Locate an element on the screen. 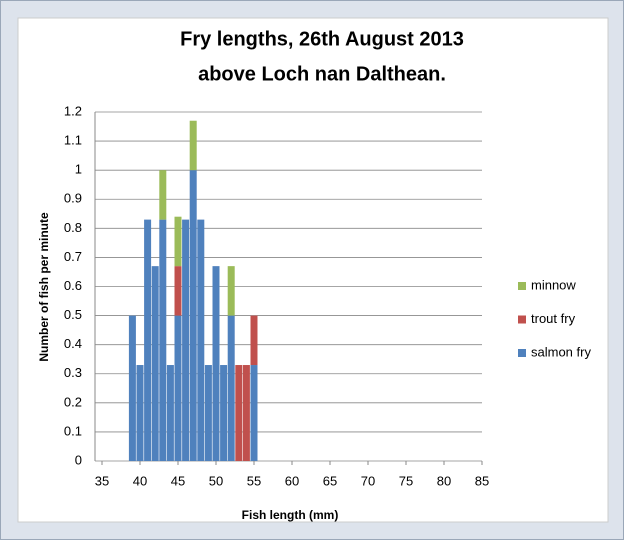 This screenshot has height=540, width=624. y-tick-label: 0.7 is located at coordinates (73, 256).